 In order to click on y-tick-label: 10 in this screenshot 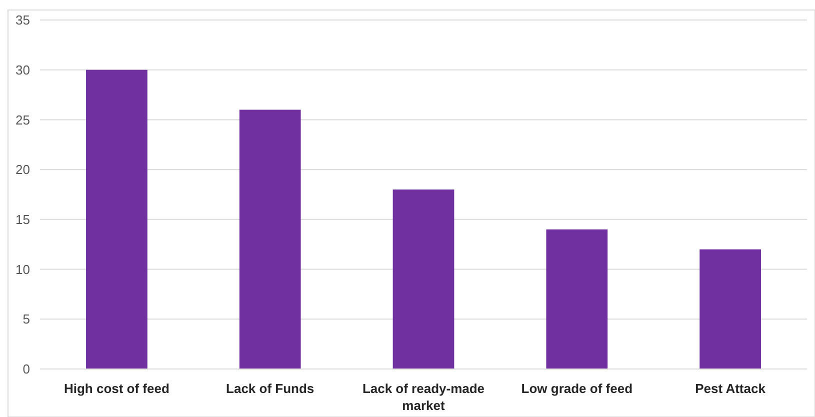, I will do `click(23, 269)`.